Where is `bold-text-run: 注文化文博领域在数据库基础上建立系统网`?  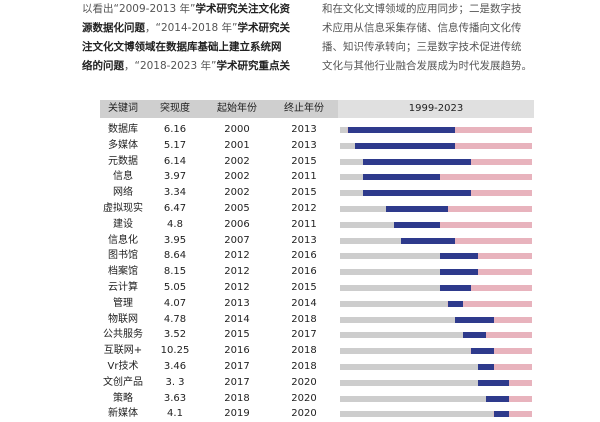
bold-text-run: 注文化文博领域在数据库基础上建立系统网 is located at coordinates (182, 47).